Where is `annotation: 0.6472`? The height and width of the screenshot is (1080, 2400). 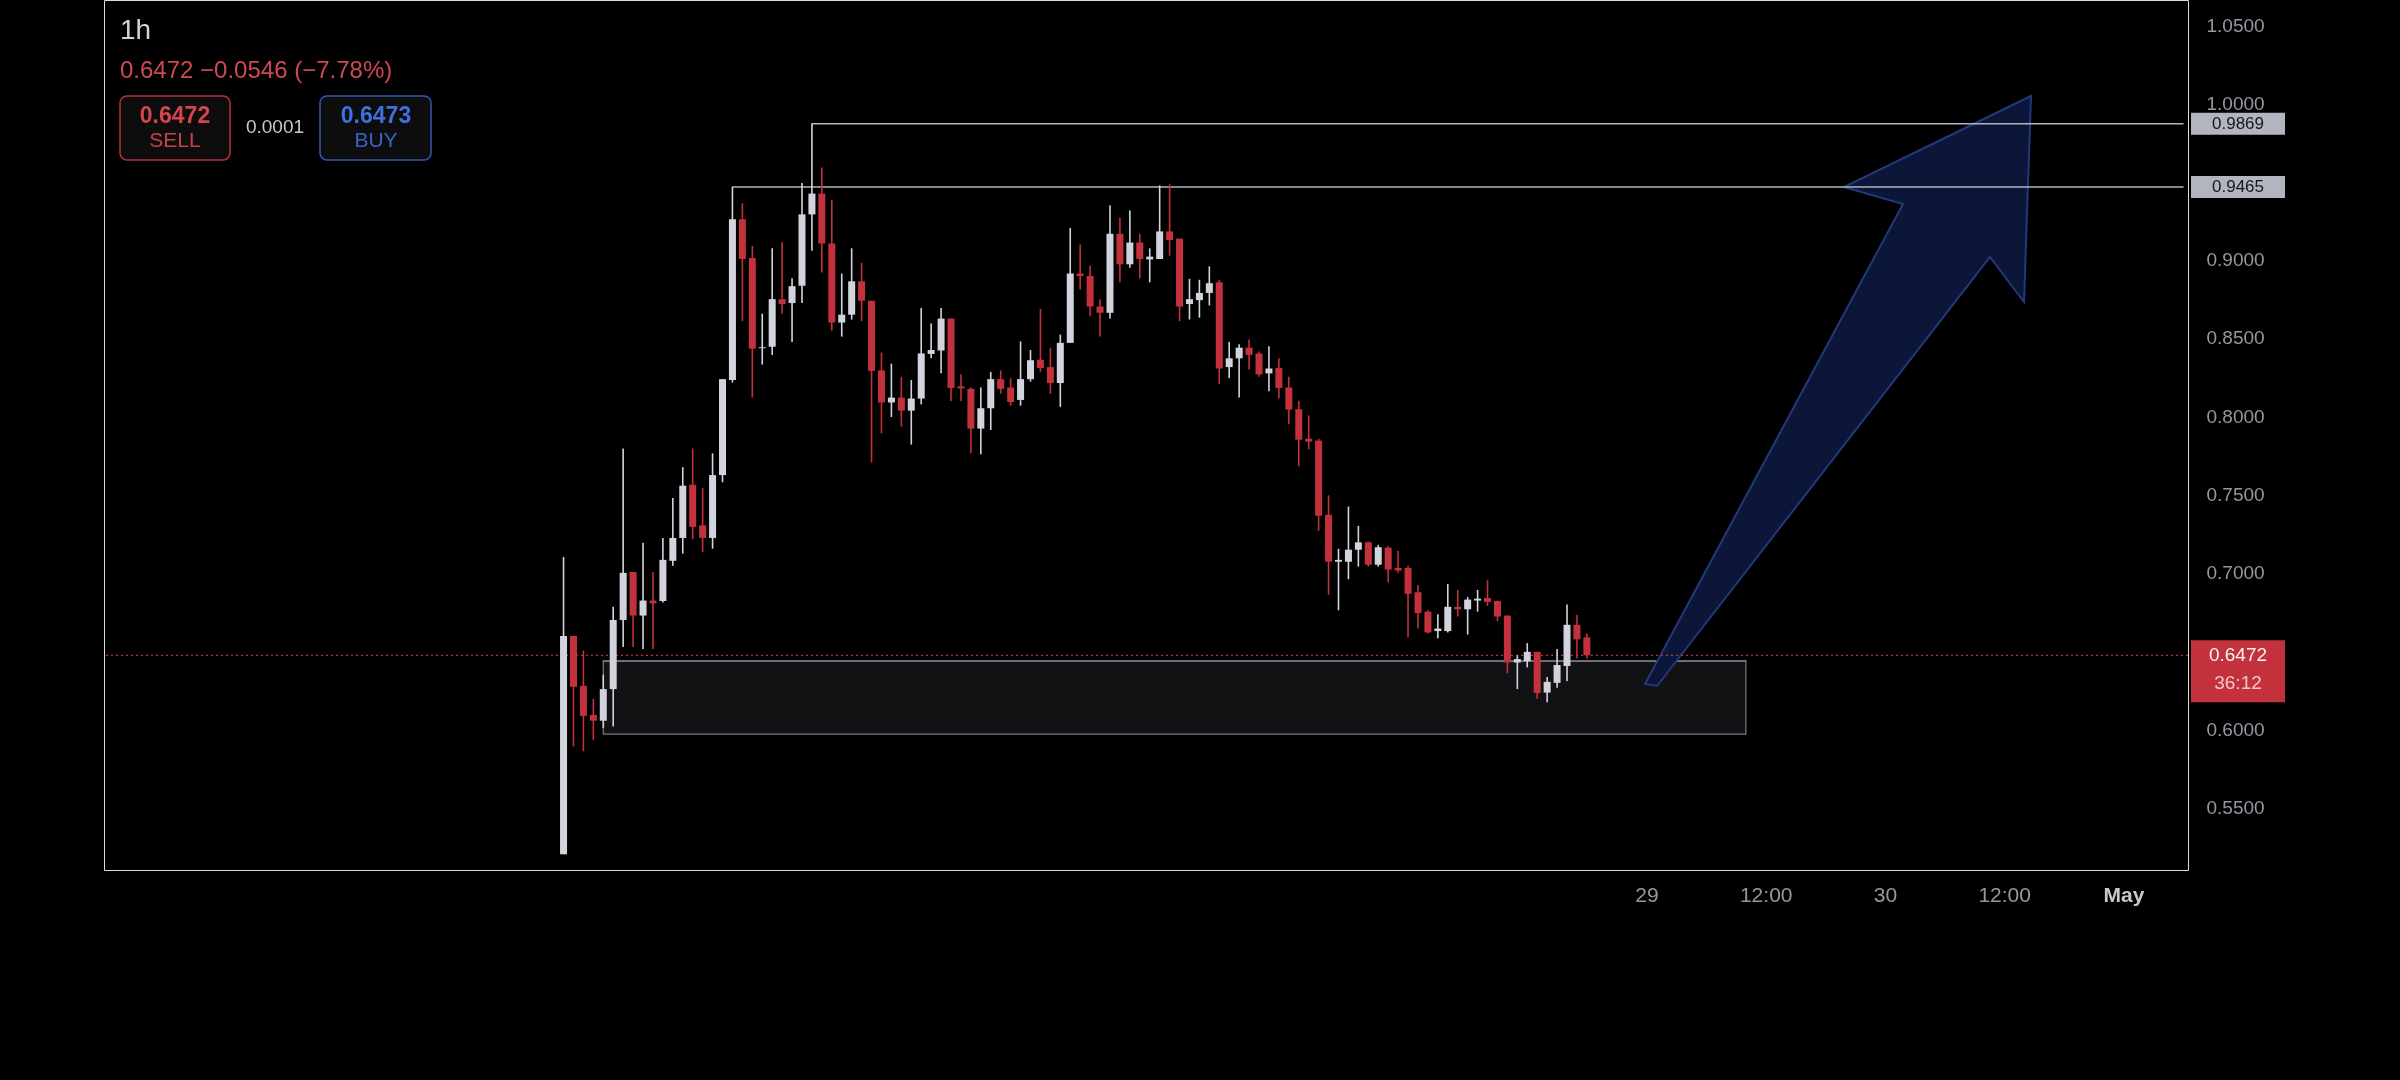
annotation: 0.6472 is located at coordinates (175, 115).